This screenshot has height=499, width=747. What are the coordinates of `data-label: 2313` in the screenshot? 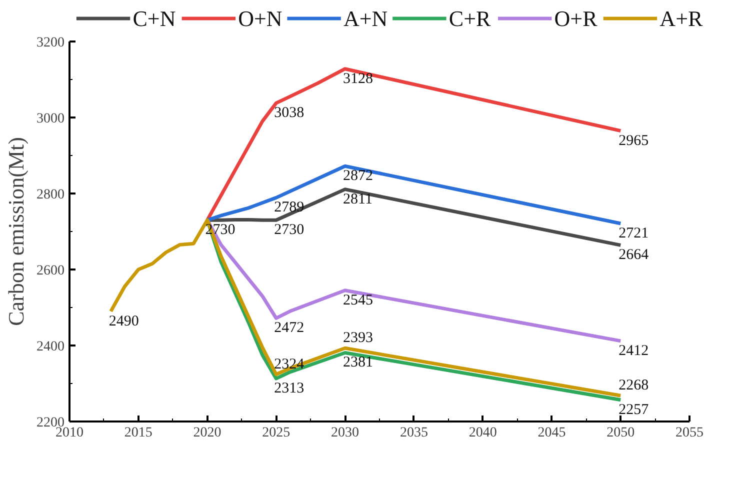 It's located at (289, 388).